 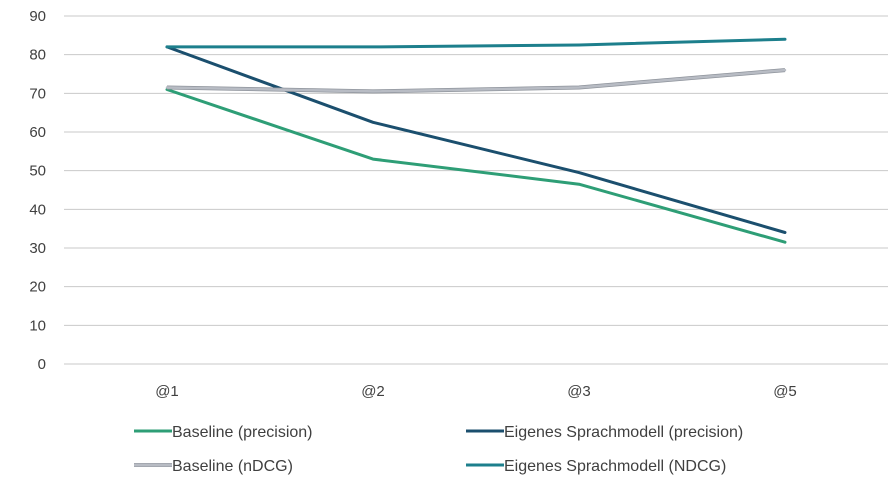 What do you see at coordinates (37, 93) in the screenshot?
I see `y-tick-label: 70` at bounding box center [37, 93].